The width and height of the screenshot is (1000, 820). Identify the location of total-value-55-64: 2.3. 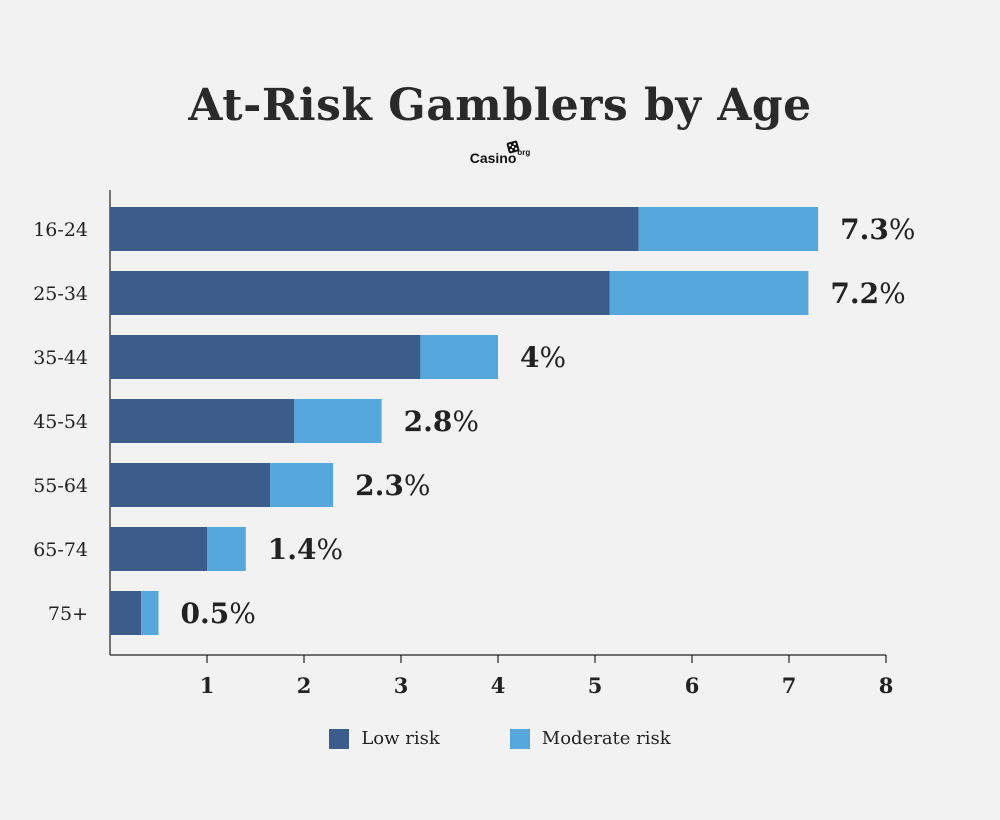
(379, 485).